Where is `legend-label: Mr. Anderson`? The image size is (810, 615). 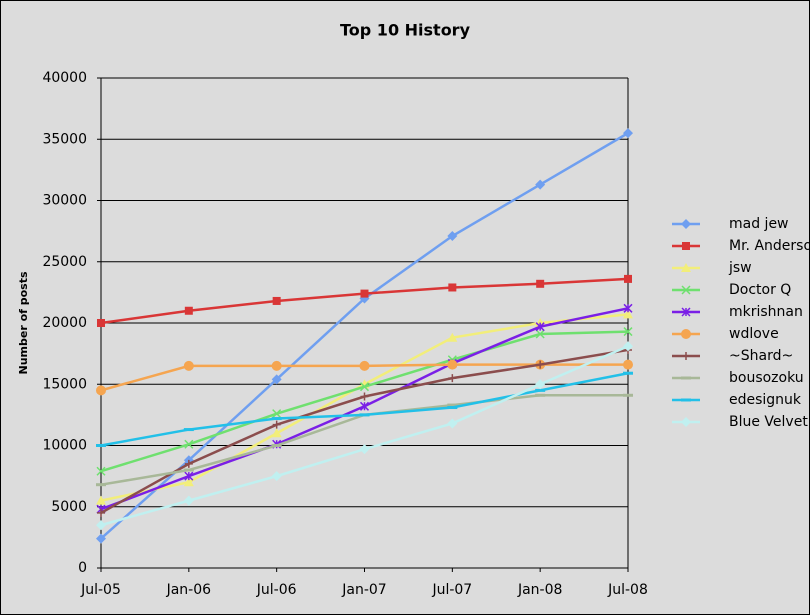 legend-label: Mr. Anderson is located at coordinates (769, 246).